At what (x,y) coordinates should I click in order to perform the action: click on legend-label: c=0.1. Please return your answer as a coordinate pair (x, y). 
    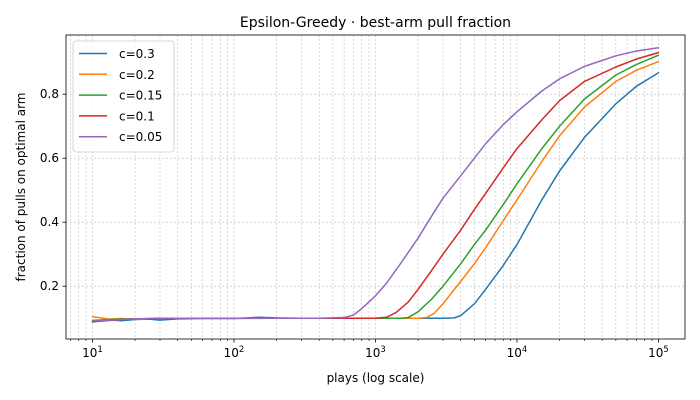
    Looking at the image, I should click on (137, 116).